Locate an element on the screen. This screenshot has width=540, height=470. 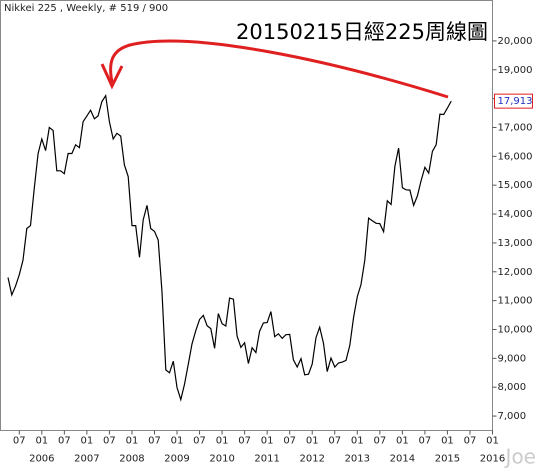
x-year-label: 2008 is located at coordinates (131, 459).